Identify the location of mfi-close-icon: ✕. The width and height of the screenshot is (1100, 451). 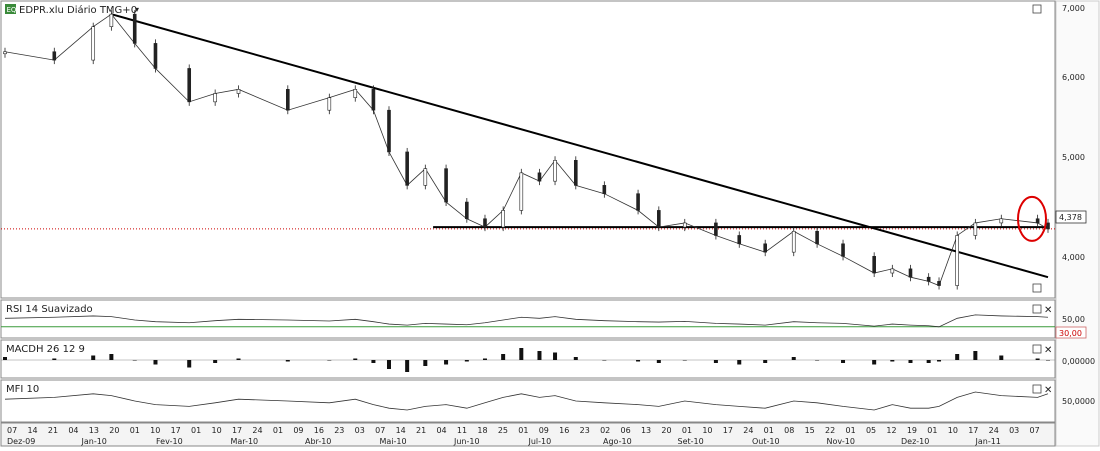
(1048, 390).